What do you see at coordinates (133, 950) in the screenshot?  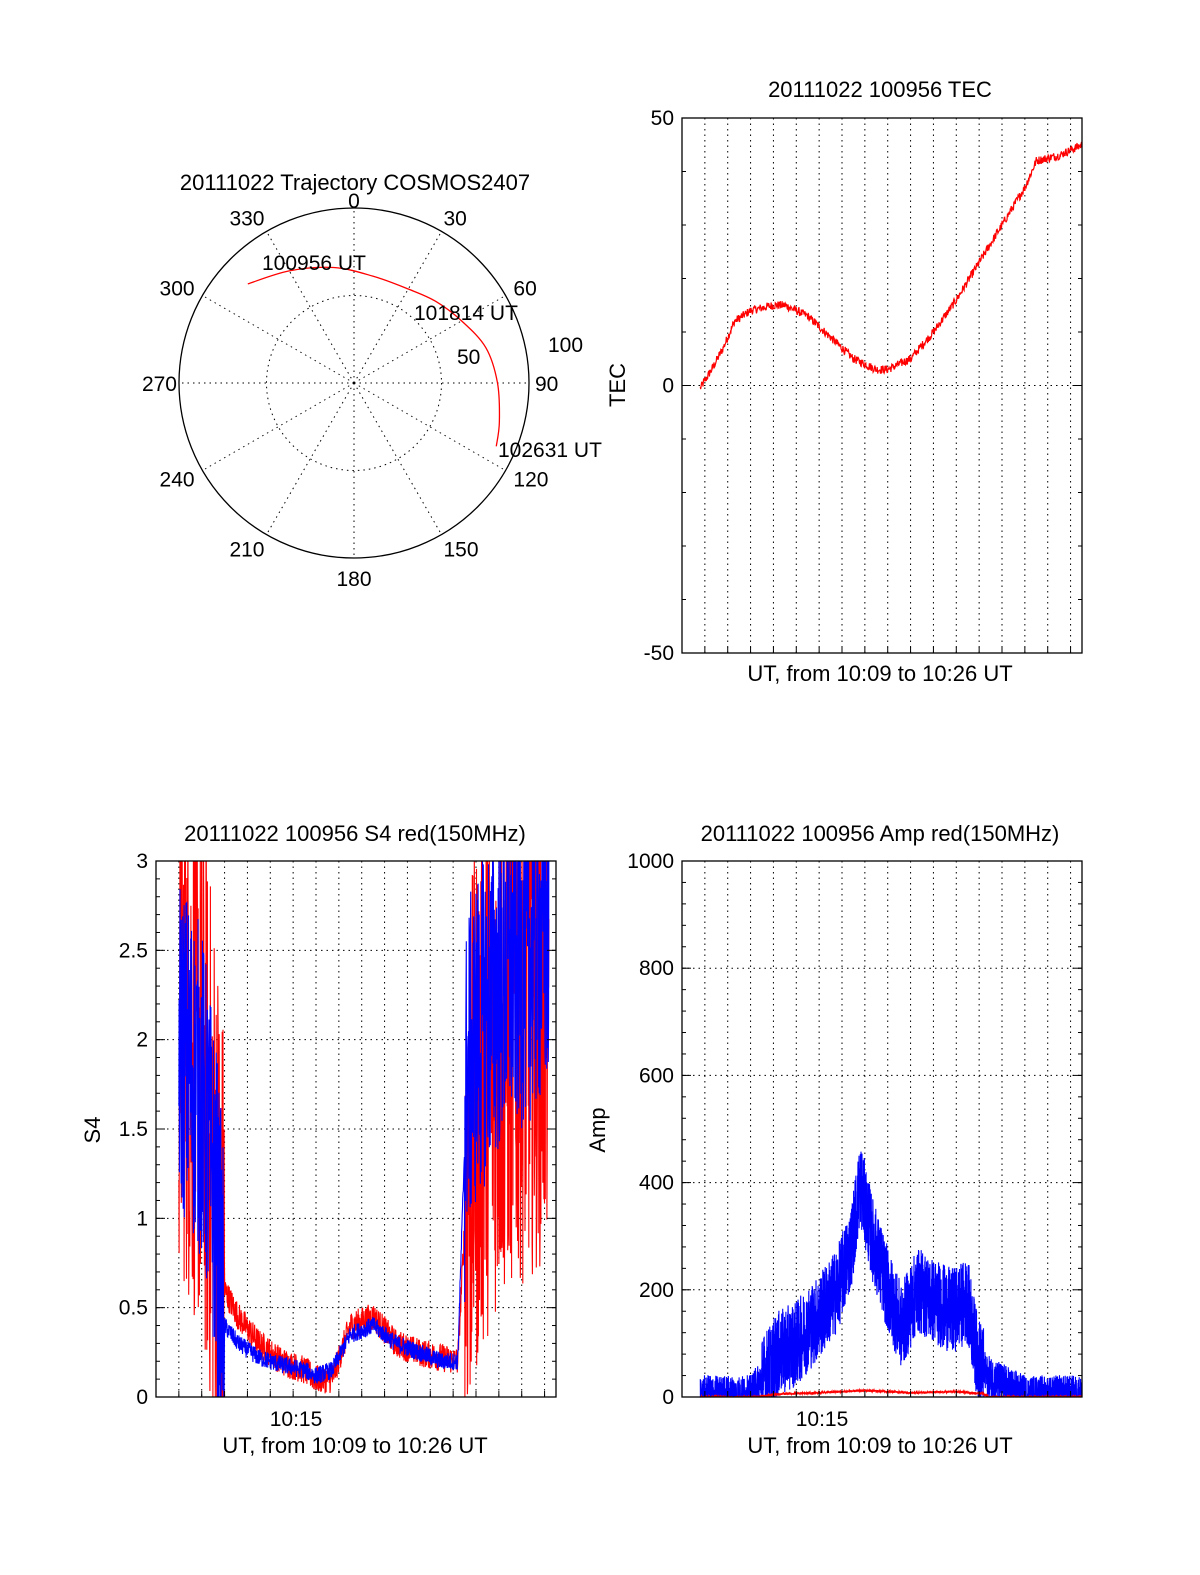 I see `y-tick-label: 2.5` at bounding box center [133, 950].